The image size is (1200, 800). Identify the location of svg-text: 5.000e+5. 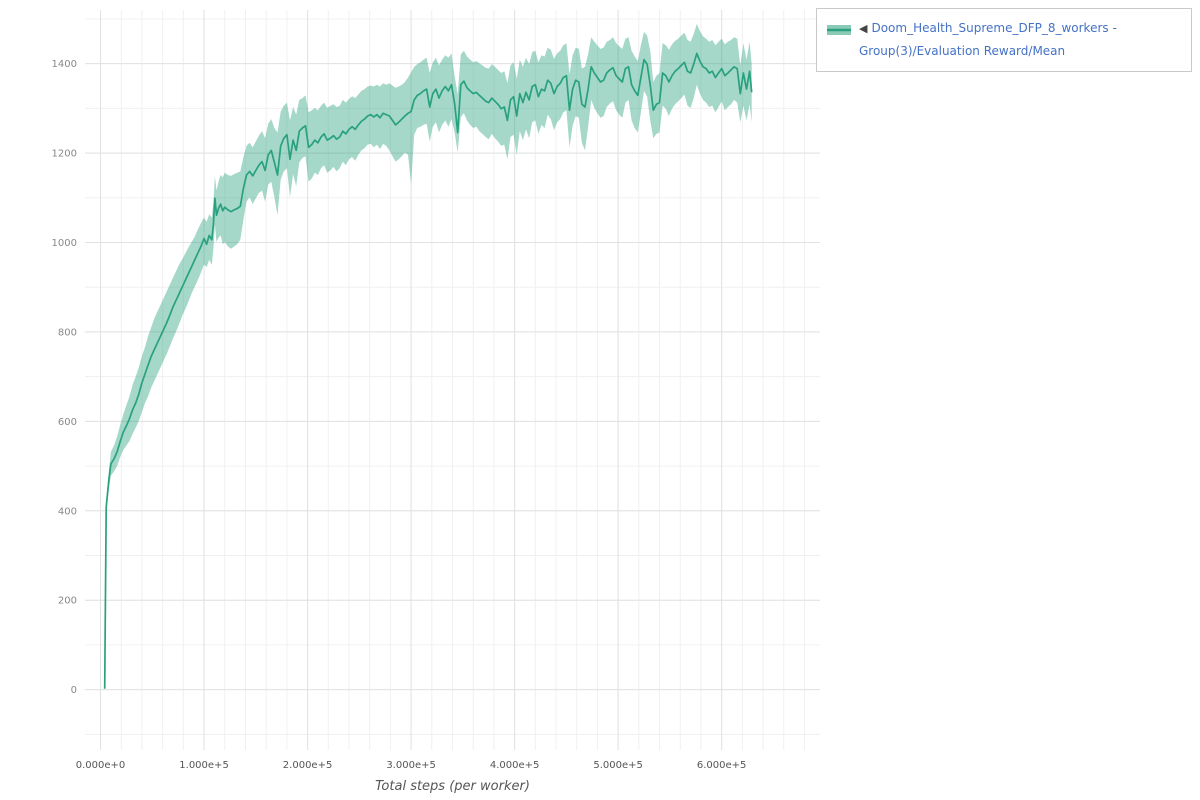
(618, 765).